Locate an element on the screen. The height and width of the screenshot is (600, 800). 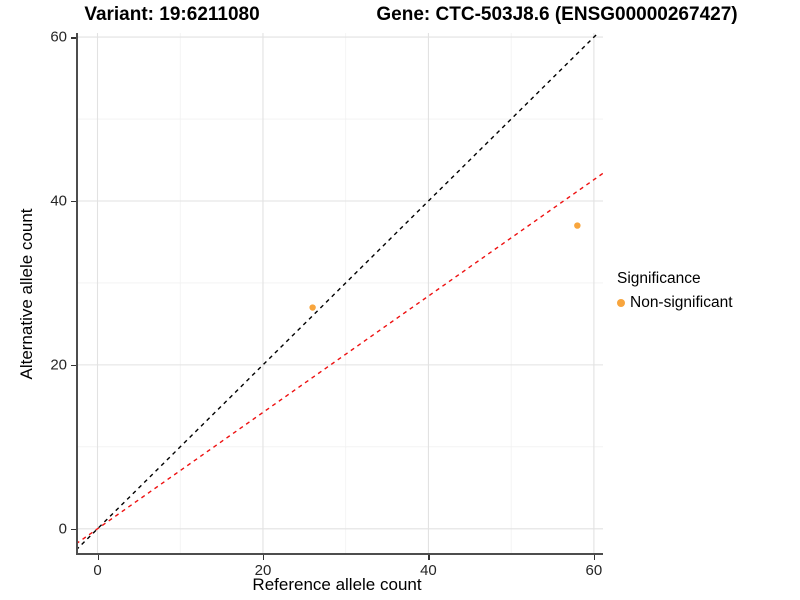
y-tick-label: 60 is located at coordinates (58, 37).